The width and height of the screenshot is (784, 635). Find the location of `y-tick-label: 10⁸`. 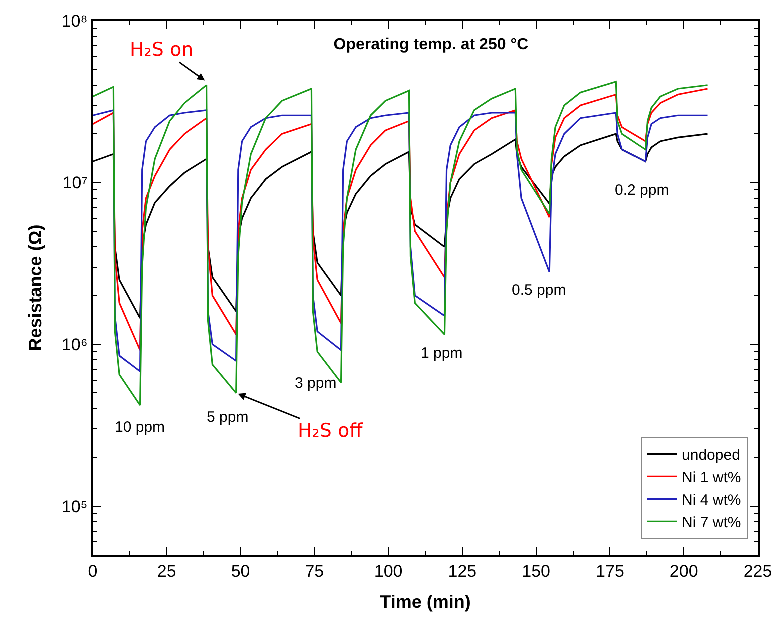

y-tick-label: 10⁸ is located at coordinates (75, 21).